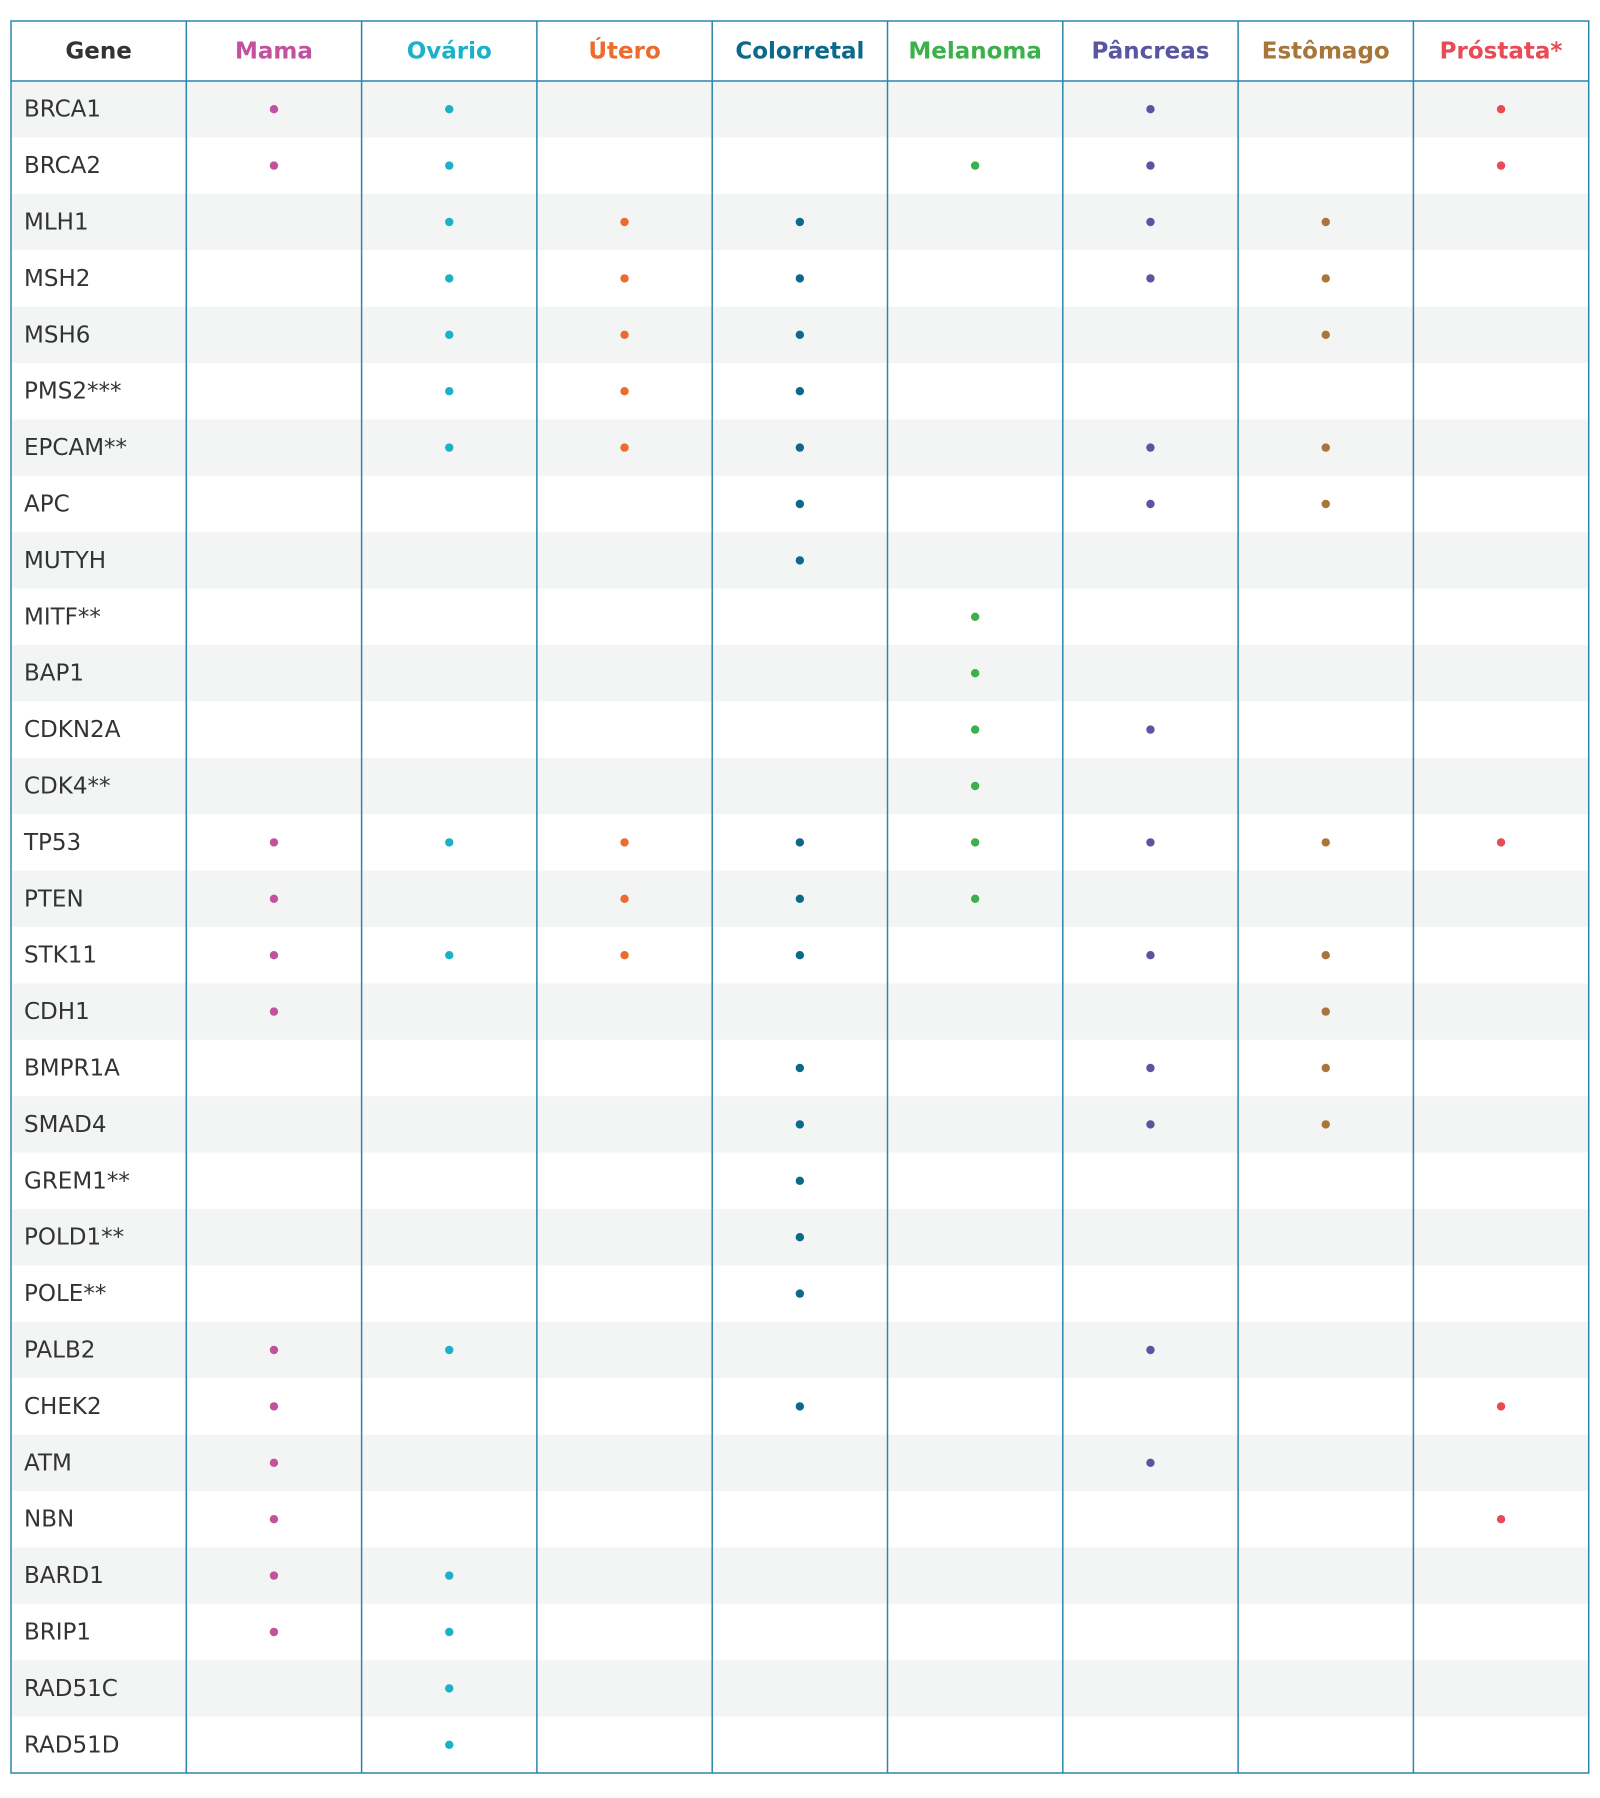  Describe the element at coordinates (62, 166) in the screenshot. I see `gene-name: BRCA2` at that location.